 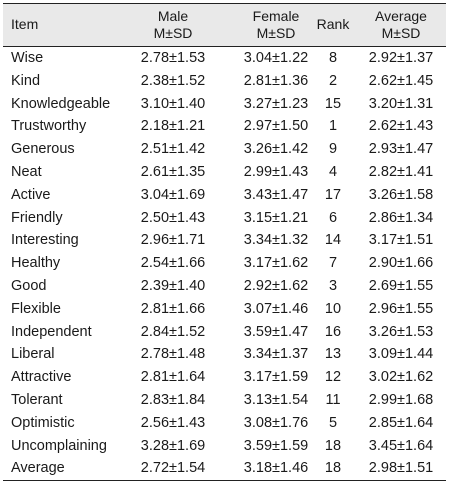 What do you see at coordinates (37, 399) in the screenshot?
I see `cell-item: Tolerant` at bounding box center [37, 399].